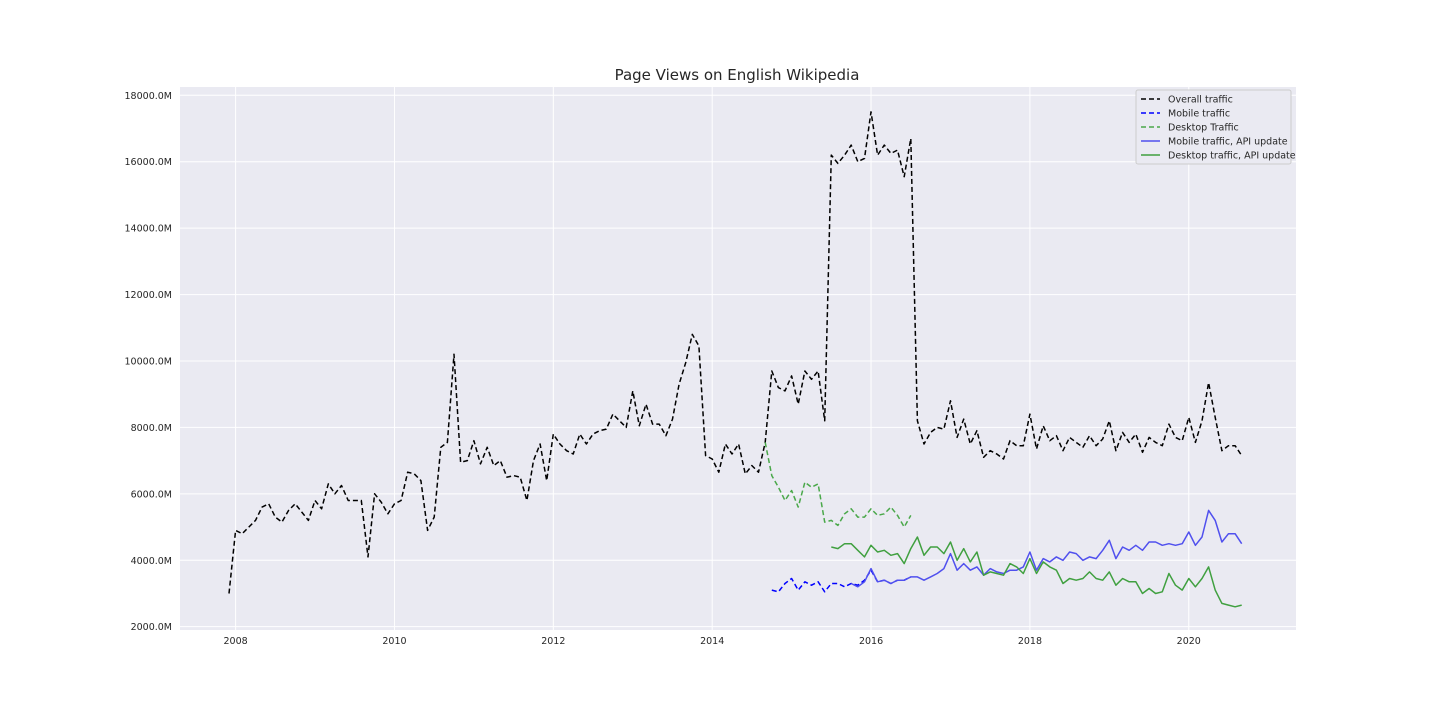 The width and height of the screenshot is (1440, 724). What do you see at coordinates (151, 428) in the screenshot?
I see `y-tick-label: 8000.0M` at bounding box center [151, 428].